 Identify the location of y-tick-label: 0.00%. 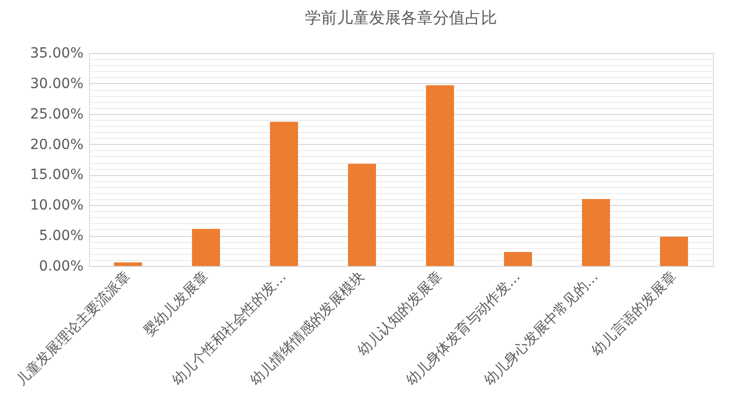
(61, 266).